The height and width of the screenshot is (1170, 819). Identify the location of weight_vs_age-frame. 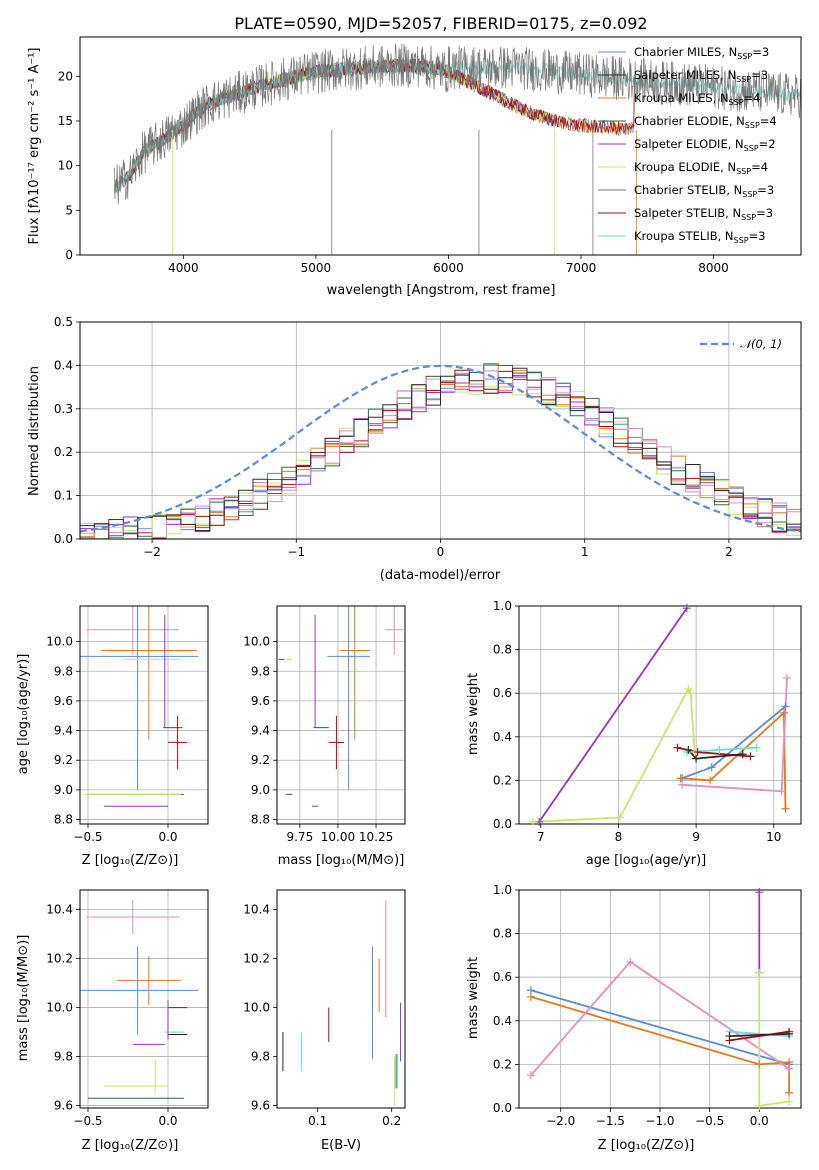
(660, 715).